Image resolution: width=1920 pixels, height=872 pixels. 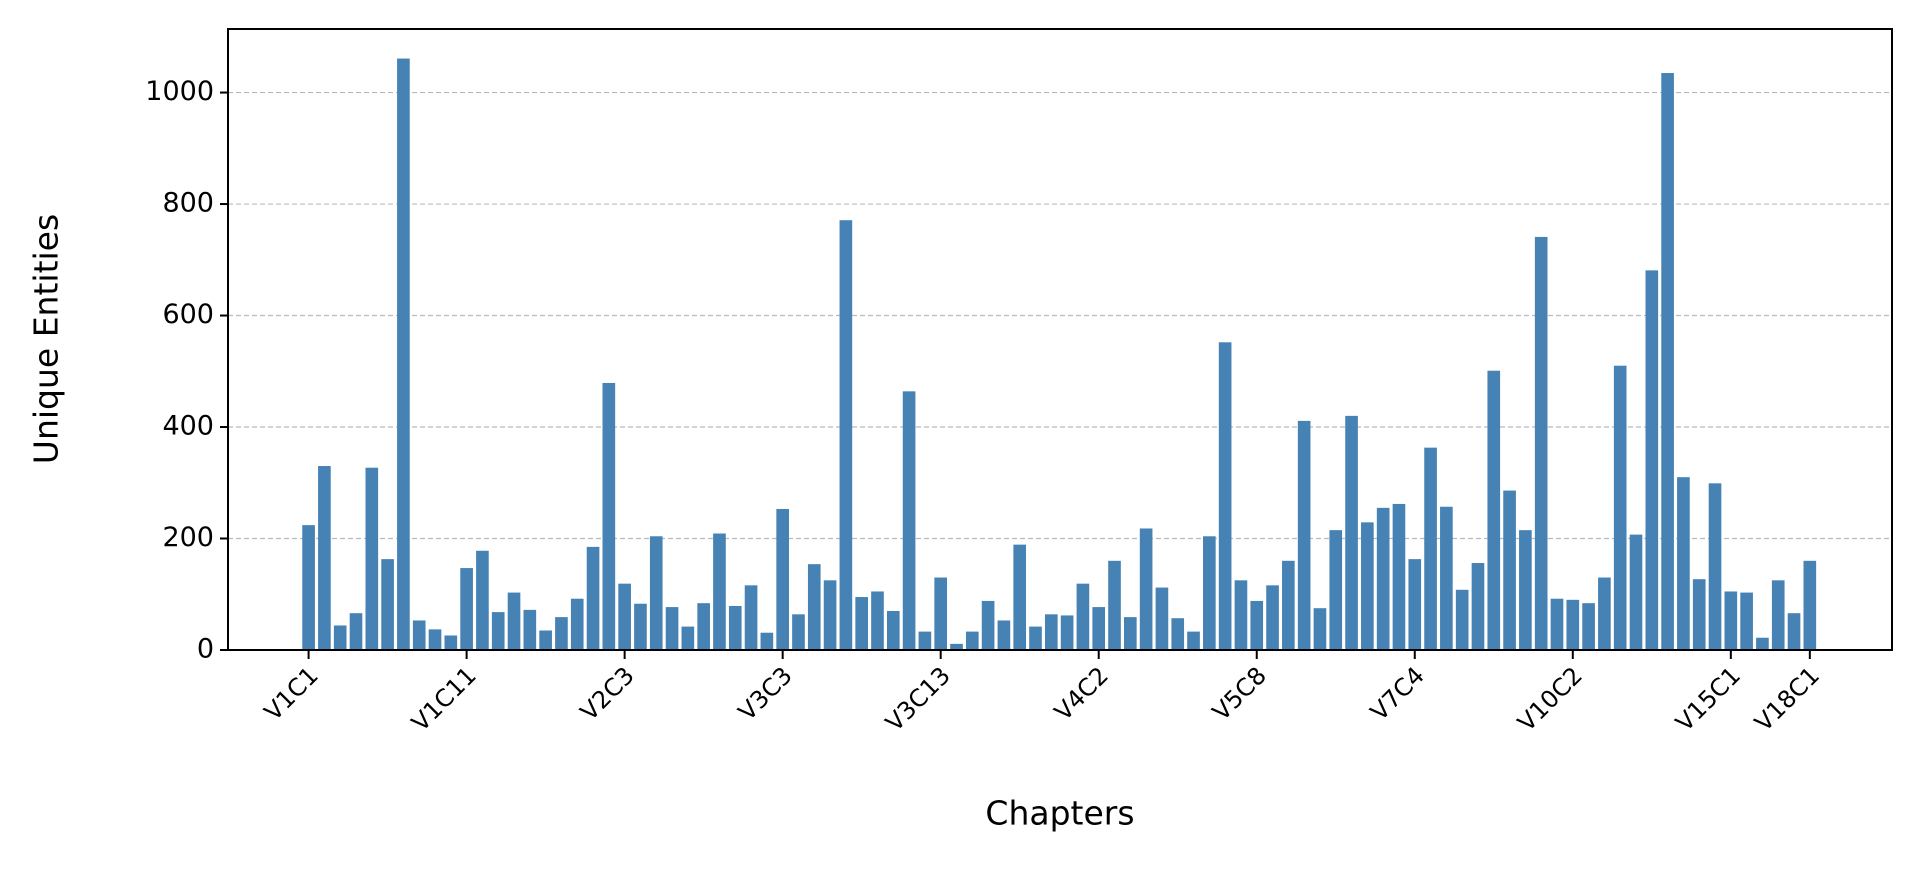 I want to click on y-tick-label: 400, so click(x=188, y=426).